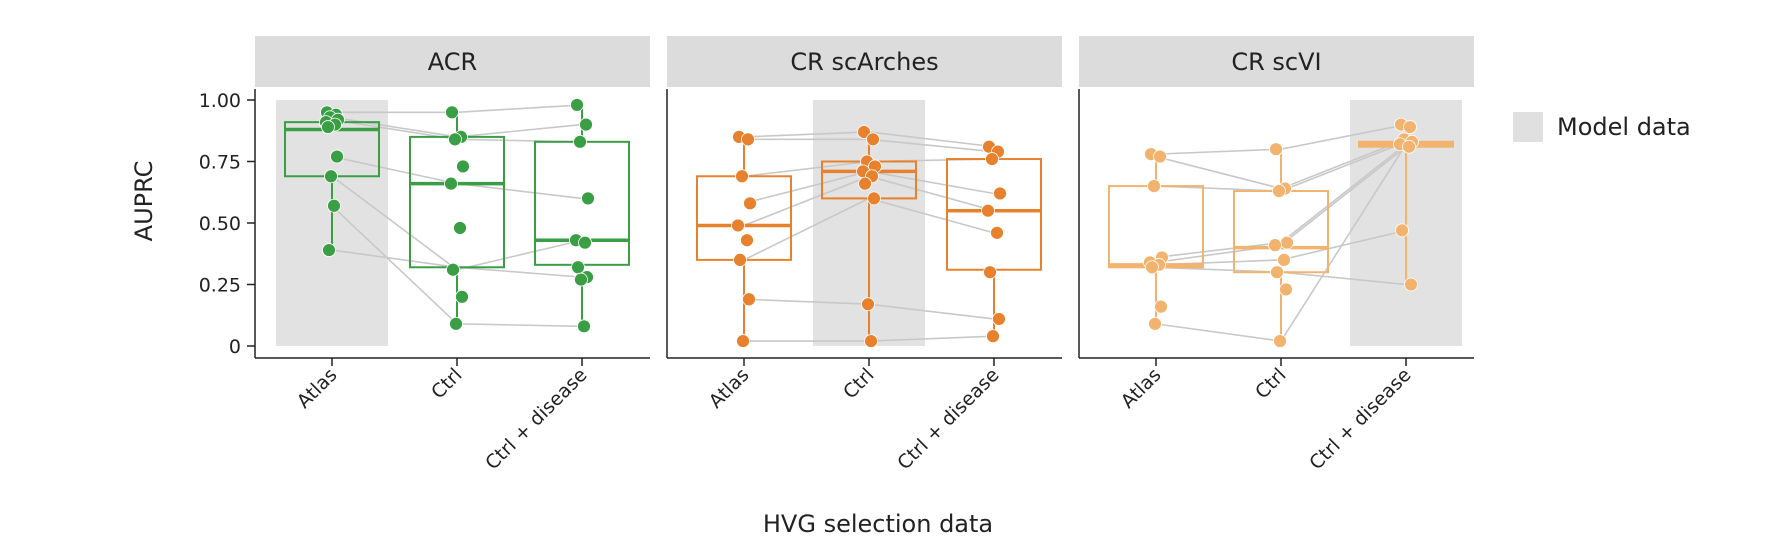 This screenshot has height=550, width=1771. What do you see at coordinates (220, 286) in the screenshot?
I see `y-tick-label: 0.25` at bounding box center [220, 286].